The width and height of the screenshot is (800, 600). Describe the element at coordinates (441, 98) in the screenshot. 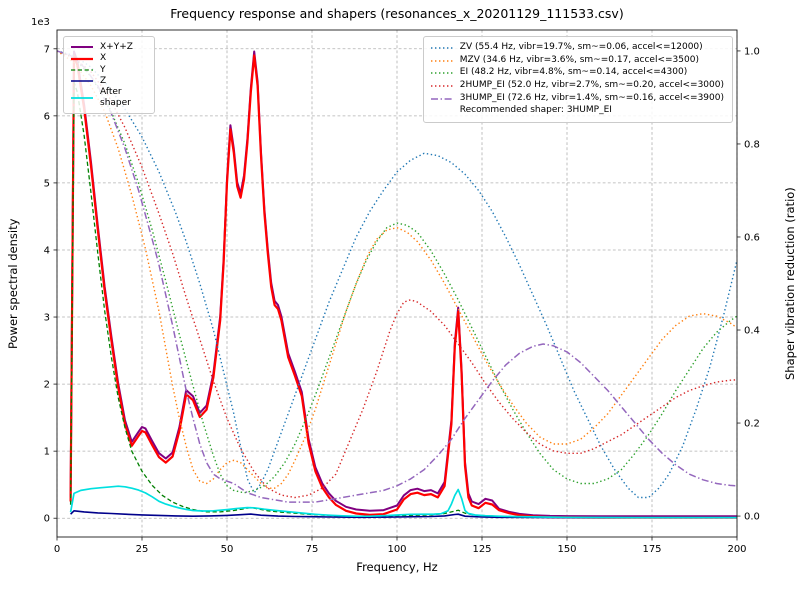

I see `3hump-ei-legend-line` at that location.